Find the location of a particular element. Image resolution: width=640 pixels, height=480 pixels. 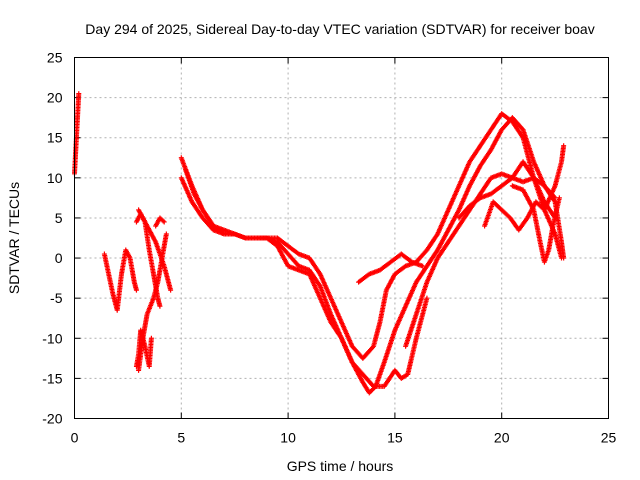

series-seg-a is located at coordinates (120, 280).